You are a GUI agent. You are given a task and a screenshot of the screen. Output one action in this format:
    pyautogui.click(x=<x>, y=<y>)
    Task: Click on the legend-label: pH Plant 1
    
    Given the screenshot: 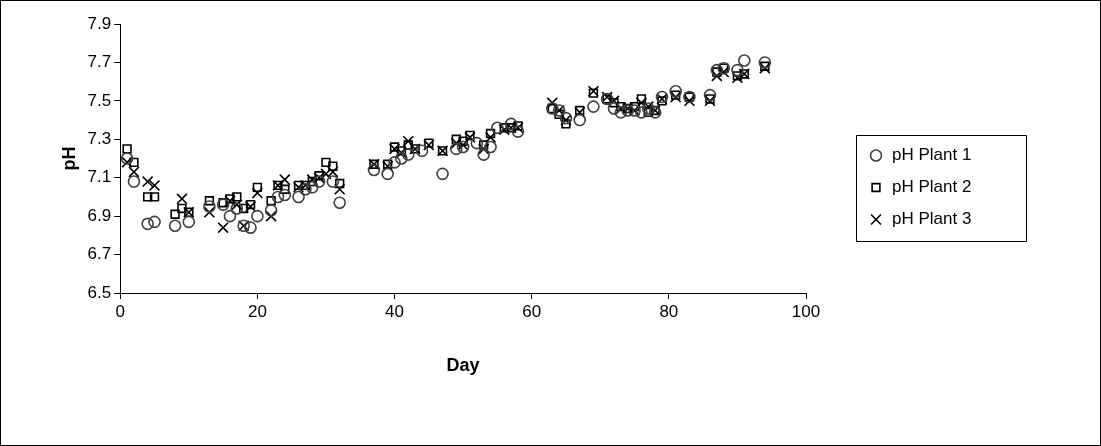 What is the action you would take?
    pyautogui.click(x=932, y=155)
    